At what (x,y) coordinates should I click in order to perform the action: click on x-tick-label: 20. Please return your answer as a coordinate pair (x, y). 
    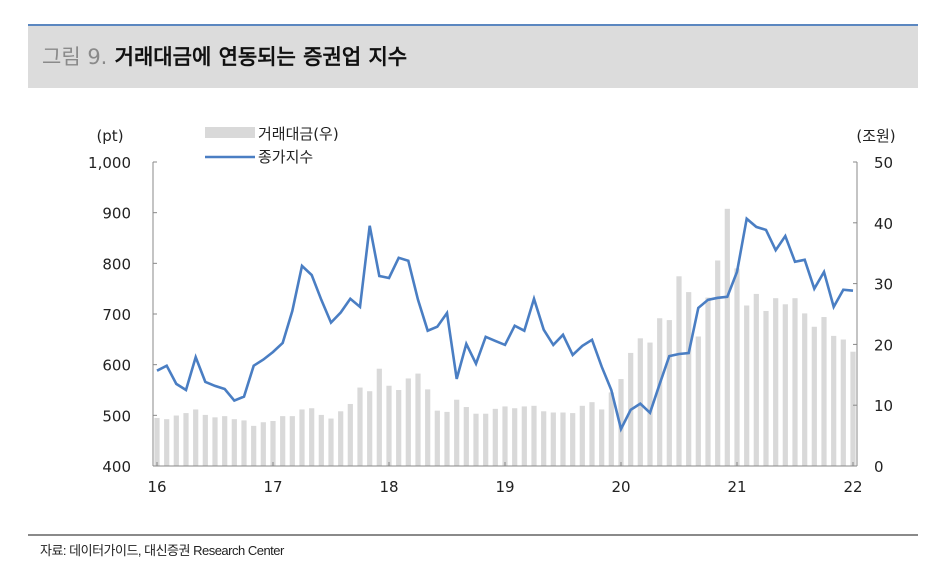
    Looking at the image, I should click on (620, 487).